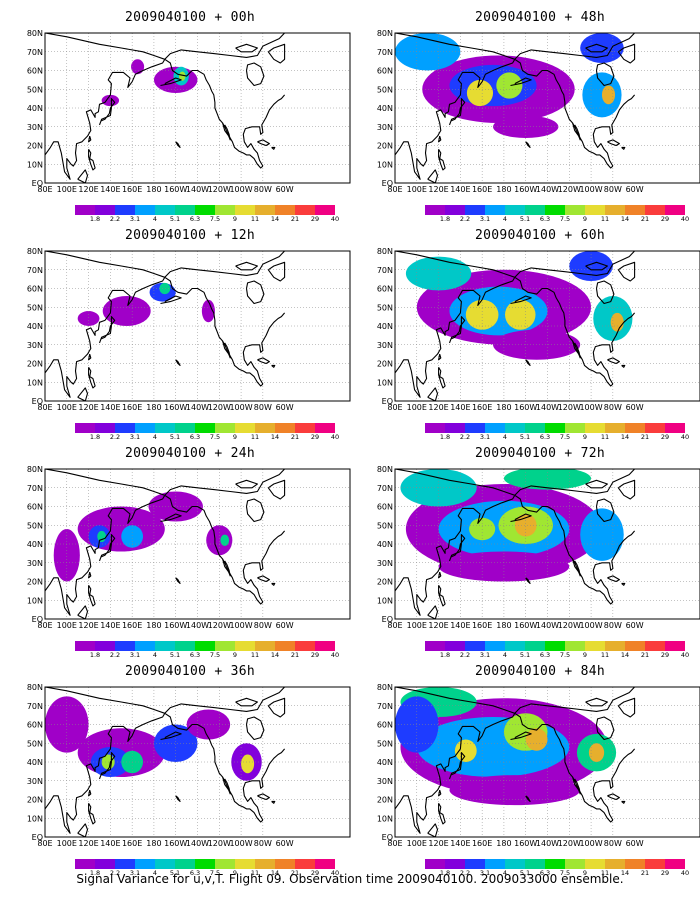 This screenshot has height=900, width=700. I want to click on lon-tick-label: 140W, so click(547, 843).